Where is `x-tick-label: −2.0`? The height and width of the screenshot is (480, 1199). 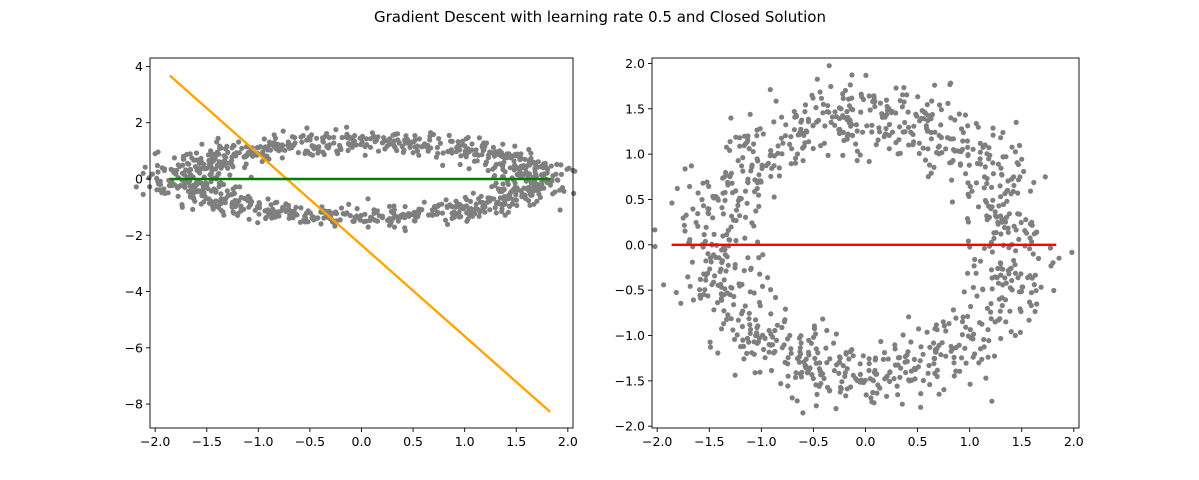
x-tick-label: −2.0 is located at coordinates (155, 441).